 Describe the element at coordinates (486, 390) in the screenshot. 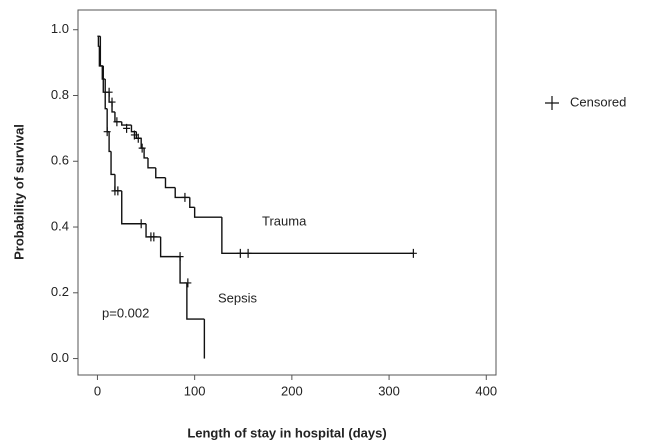

I see `x-tick-label: 400` at that location.